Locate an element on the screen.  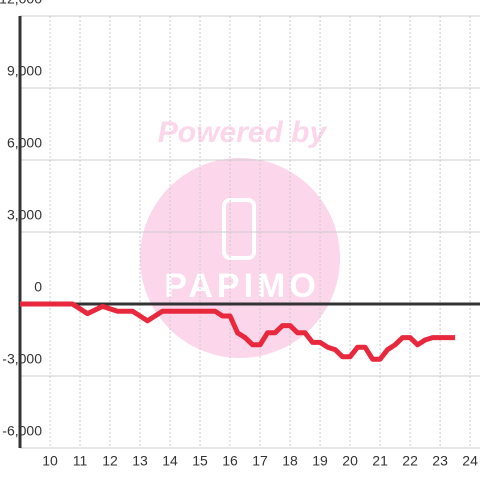
x-tick-label: 11 is located at coordinates (80, 461).